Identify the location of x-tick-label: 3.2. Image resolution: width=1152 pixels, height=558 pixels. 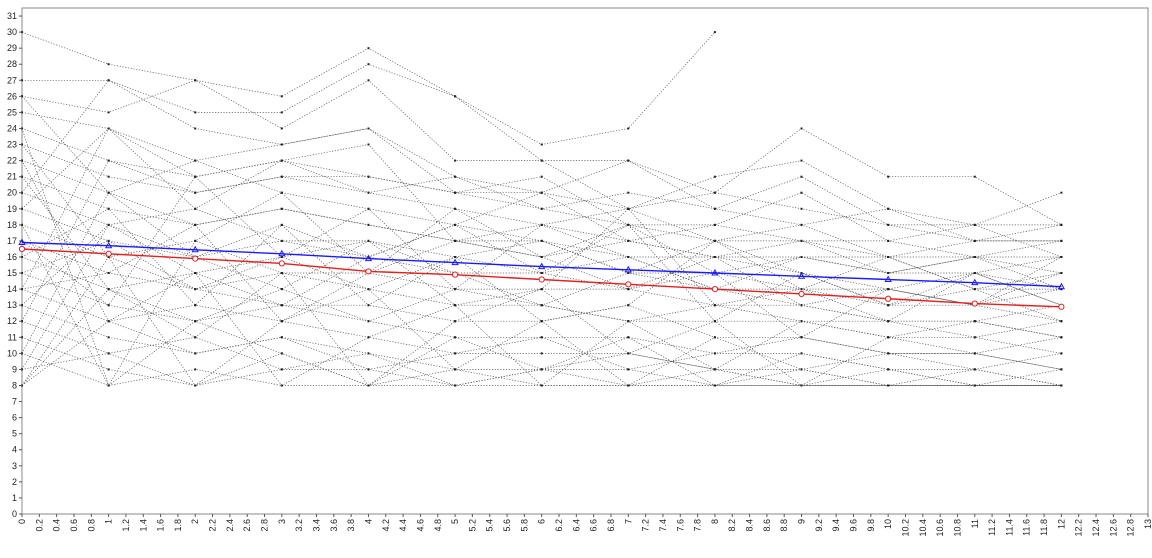
(299, 525).